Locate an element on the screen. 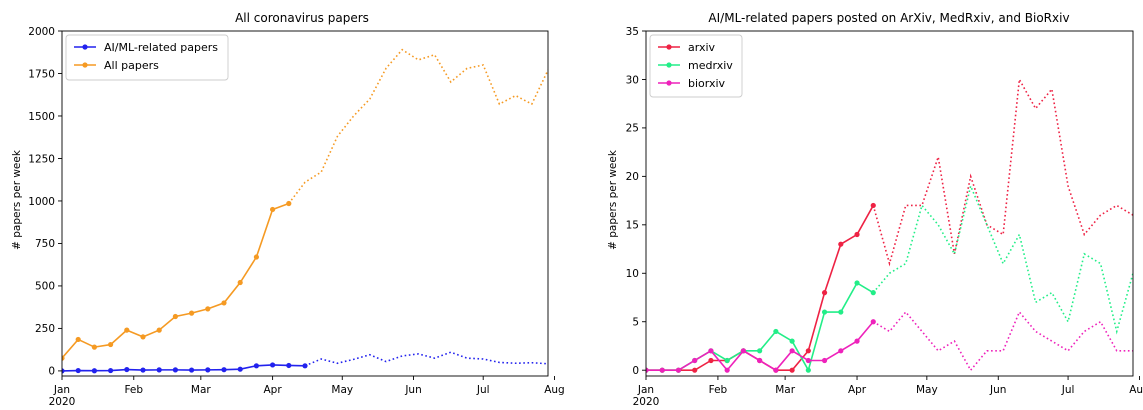 The height and width of the screenshot is (410, 1143). x-tick-label: Feb is located at coordinates (718, 390).